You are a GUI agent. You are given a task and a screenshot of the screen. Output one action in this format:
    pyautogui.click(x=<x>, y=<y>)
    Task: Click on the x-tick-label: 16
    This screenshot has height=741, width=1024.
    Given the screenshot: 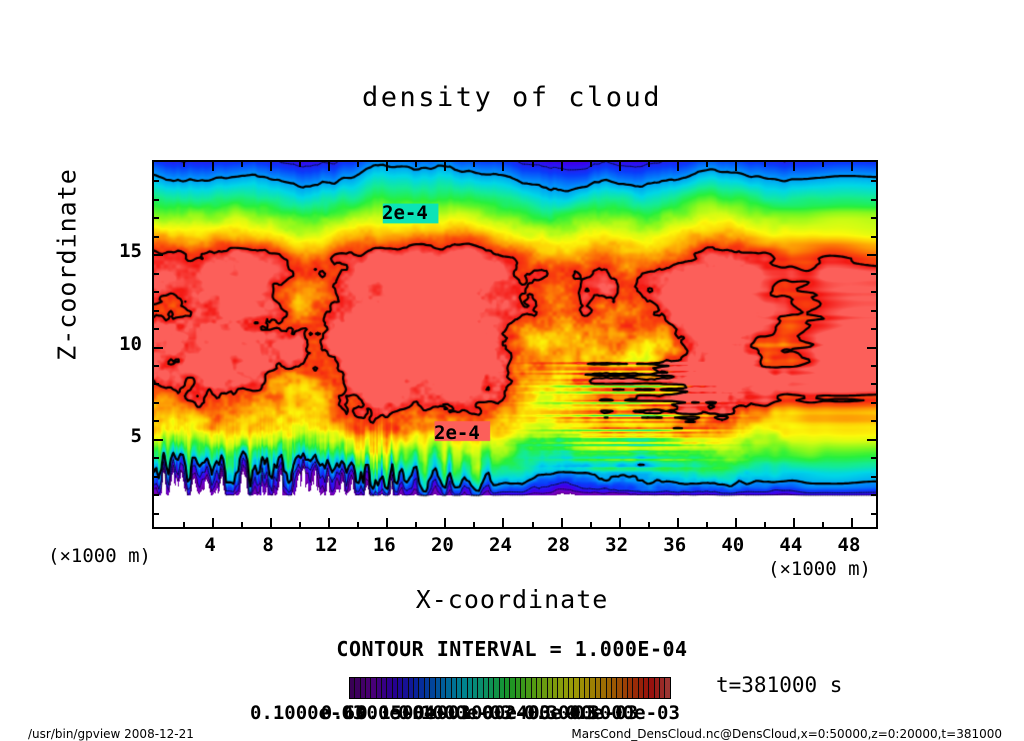 What is the action you would take?
    pyautogui.click(x=384, y=545)
    